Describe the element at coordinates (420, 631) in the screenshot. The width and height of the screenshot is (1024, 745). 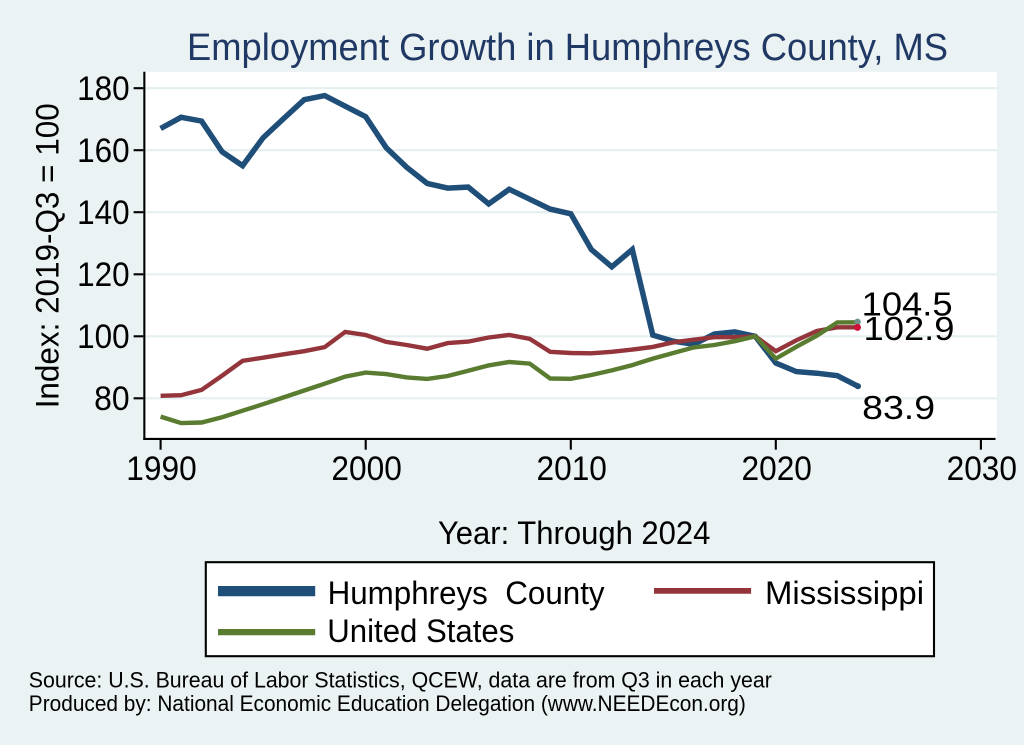
I see `svg-text: United States` at that location.